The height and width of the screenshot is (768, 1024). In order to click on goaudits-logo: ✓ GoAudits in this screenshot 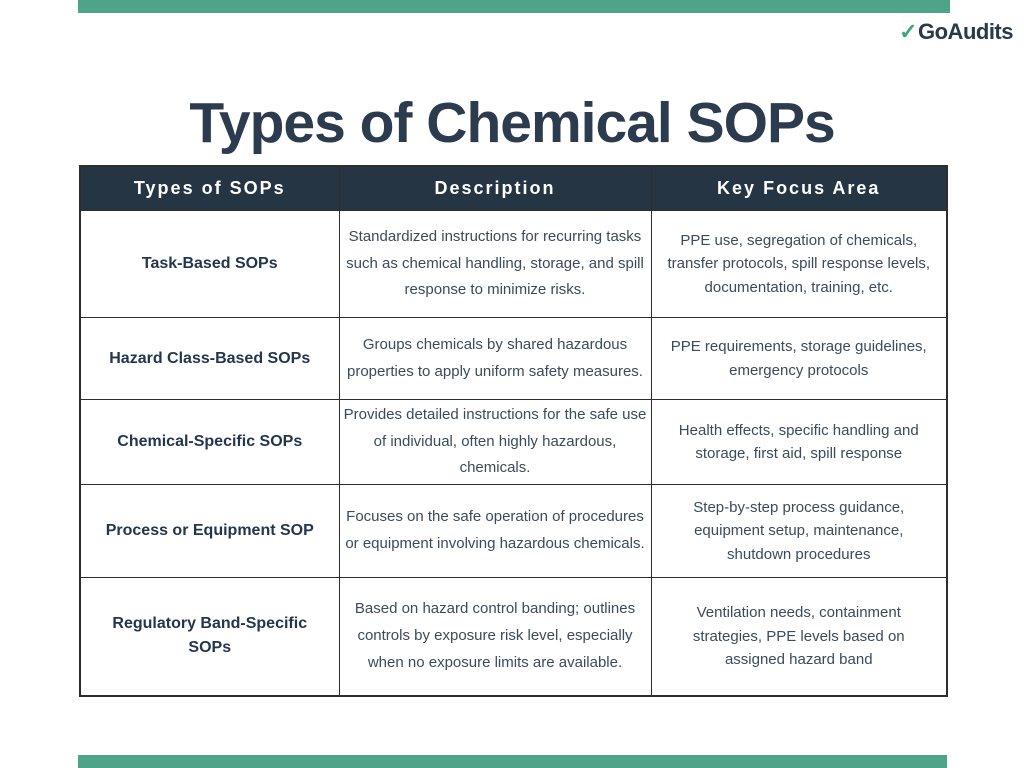, I will do `click(956, 32)`.